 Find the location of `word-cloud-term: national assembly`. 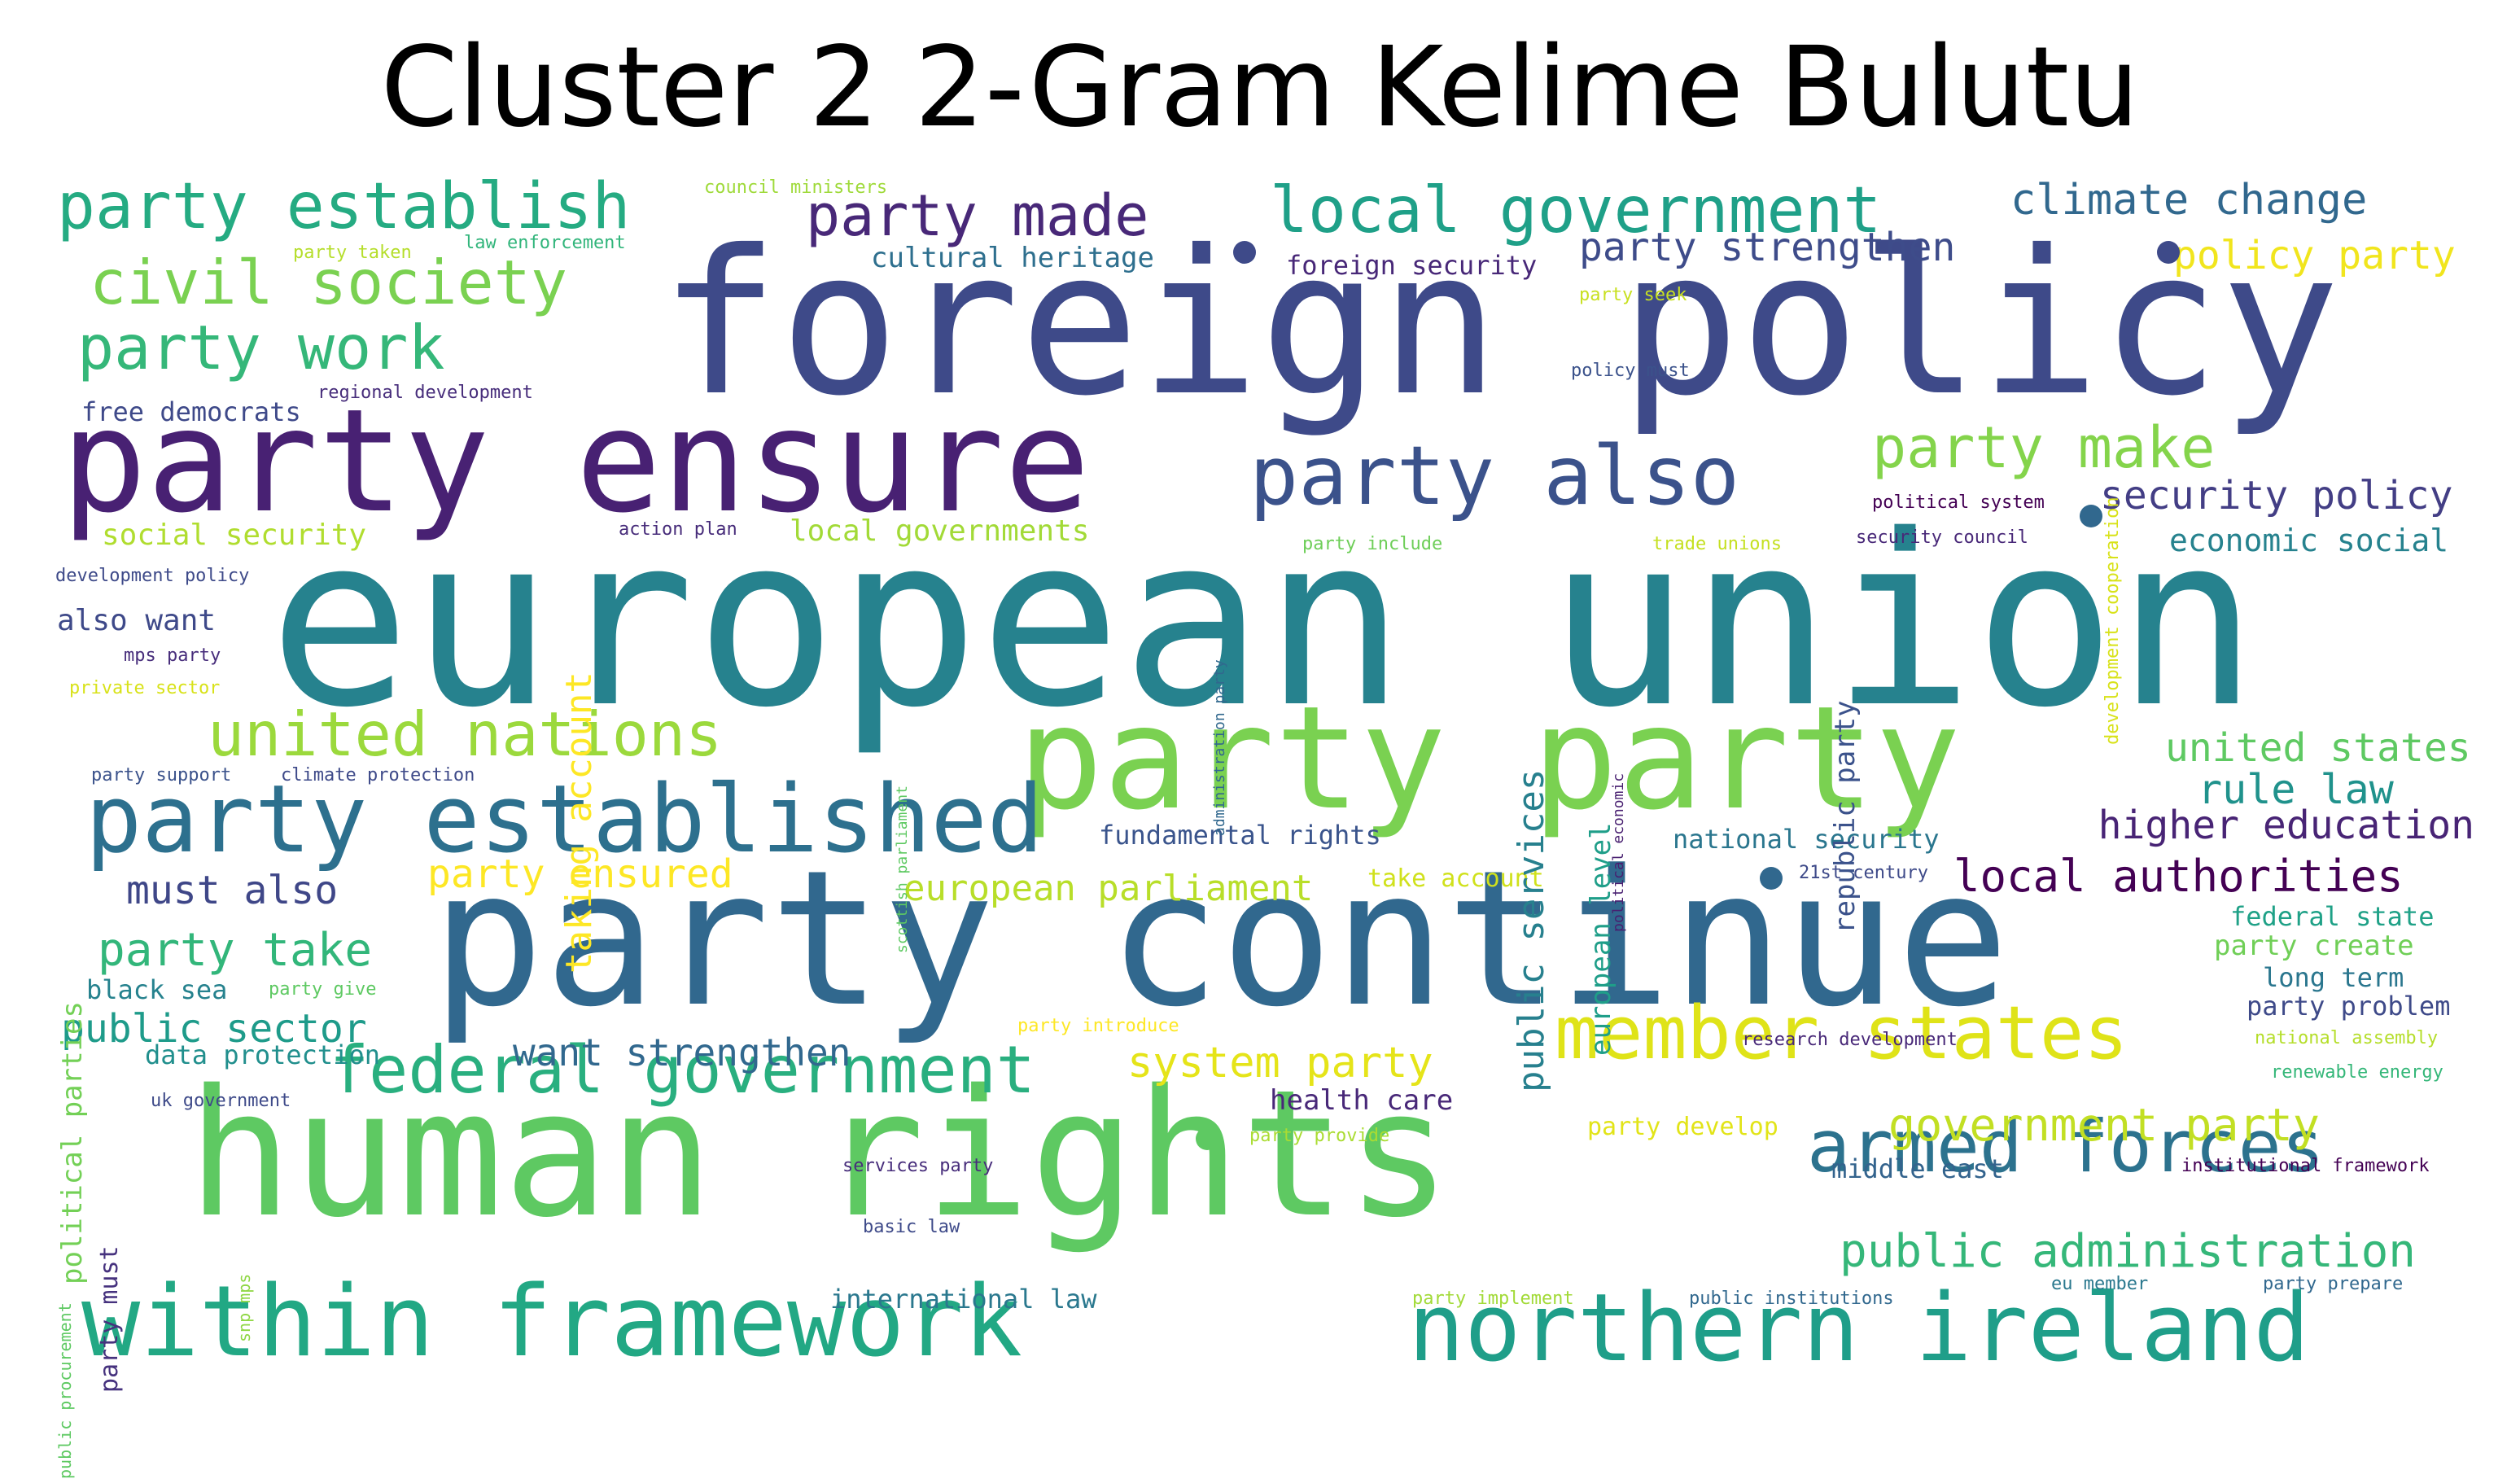

word-cloud-term: national assembly is located at coordinates (2347, 1038).